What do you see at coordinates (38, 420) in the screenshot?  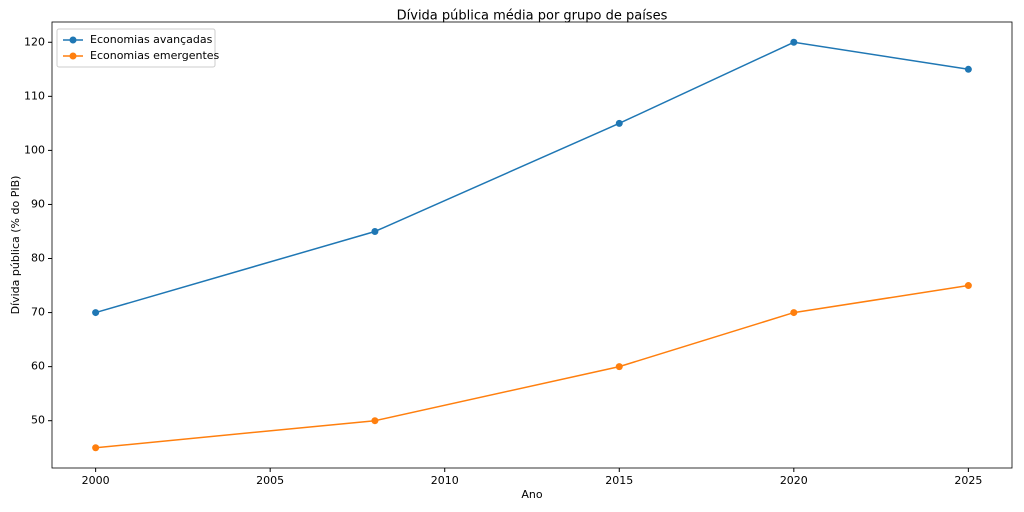 I see `y-tick-label: 50` at bounding box center [38, 420].